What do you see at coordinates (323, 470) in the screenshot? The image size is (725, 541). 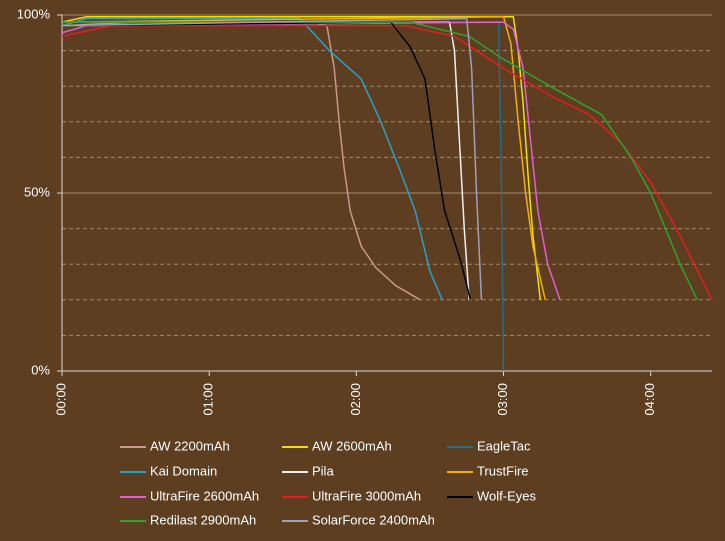 I see `legend-label: Pila` at bounding box center [323, 470].